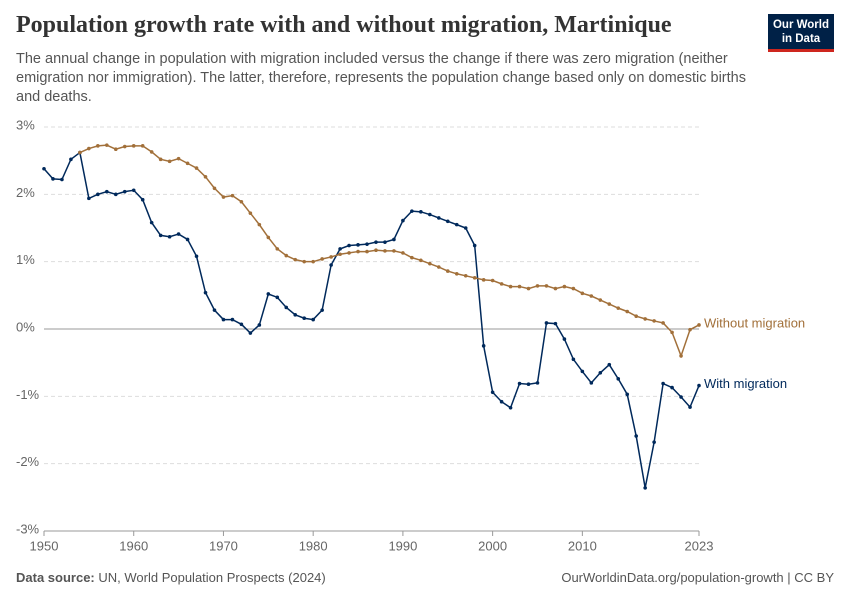  What do you see at coordinates (133, 545) in the screenshot?
I see `x-tick-label: 1960` at bounding box center [133, 545].